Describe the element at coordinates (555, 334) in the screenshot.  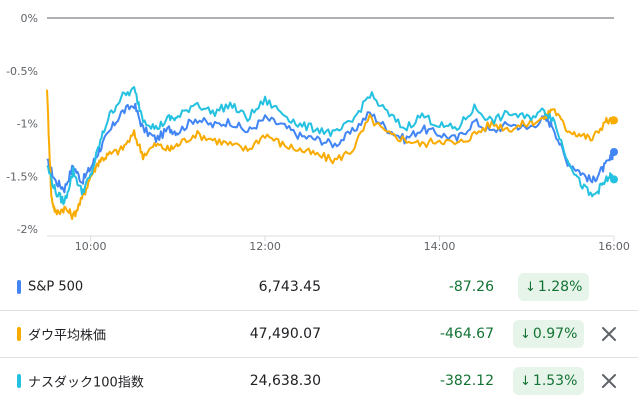
I see `percent-change-value: 0.97%` at that location.